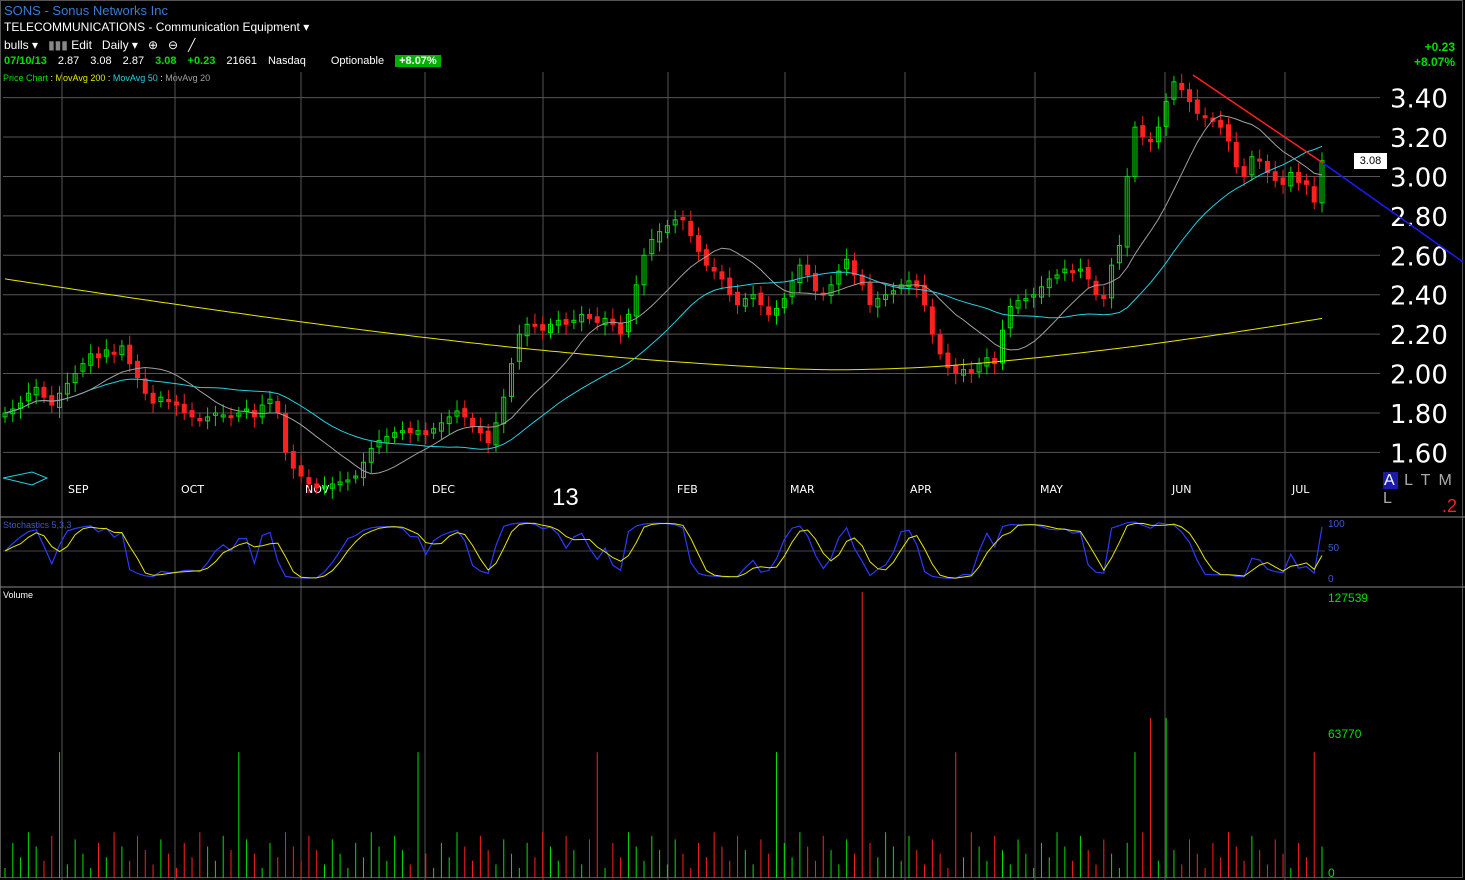  Describe the element at coordinates (1390, 480) in the screenshot. I see `scale-mode-selected: A` at that location.